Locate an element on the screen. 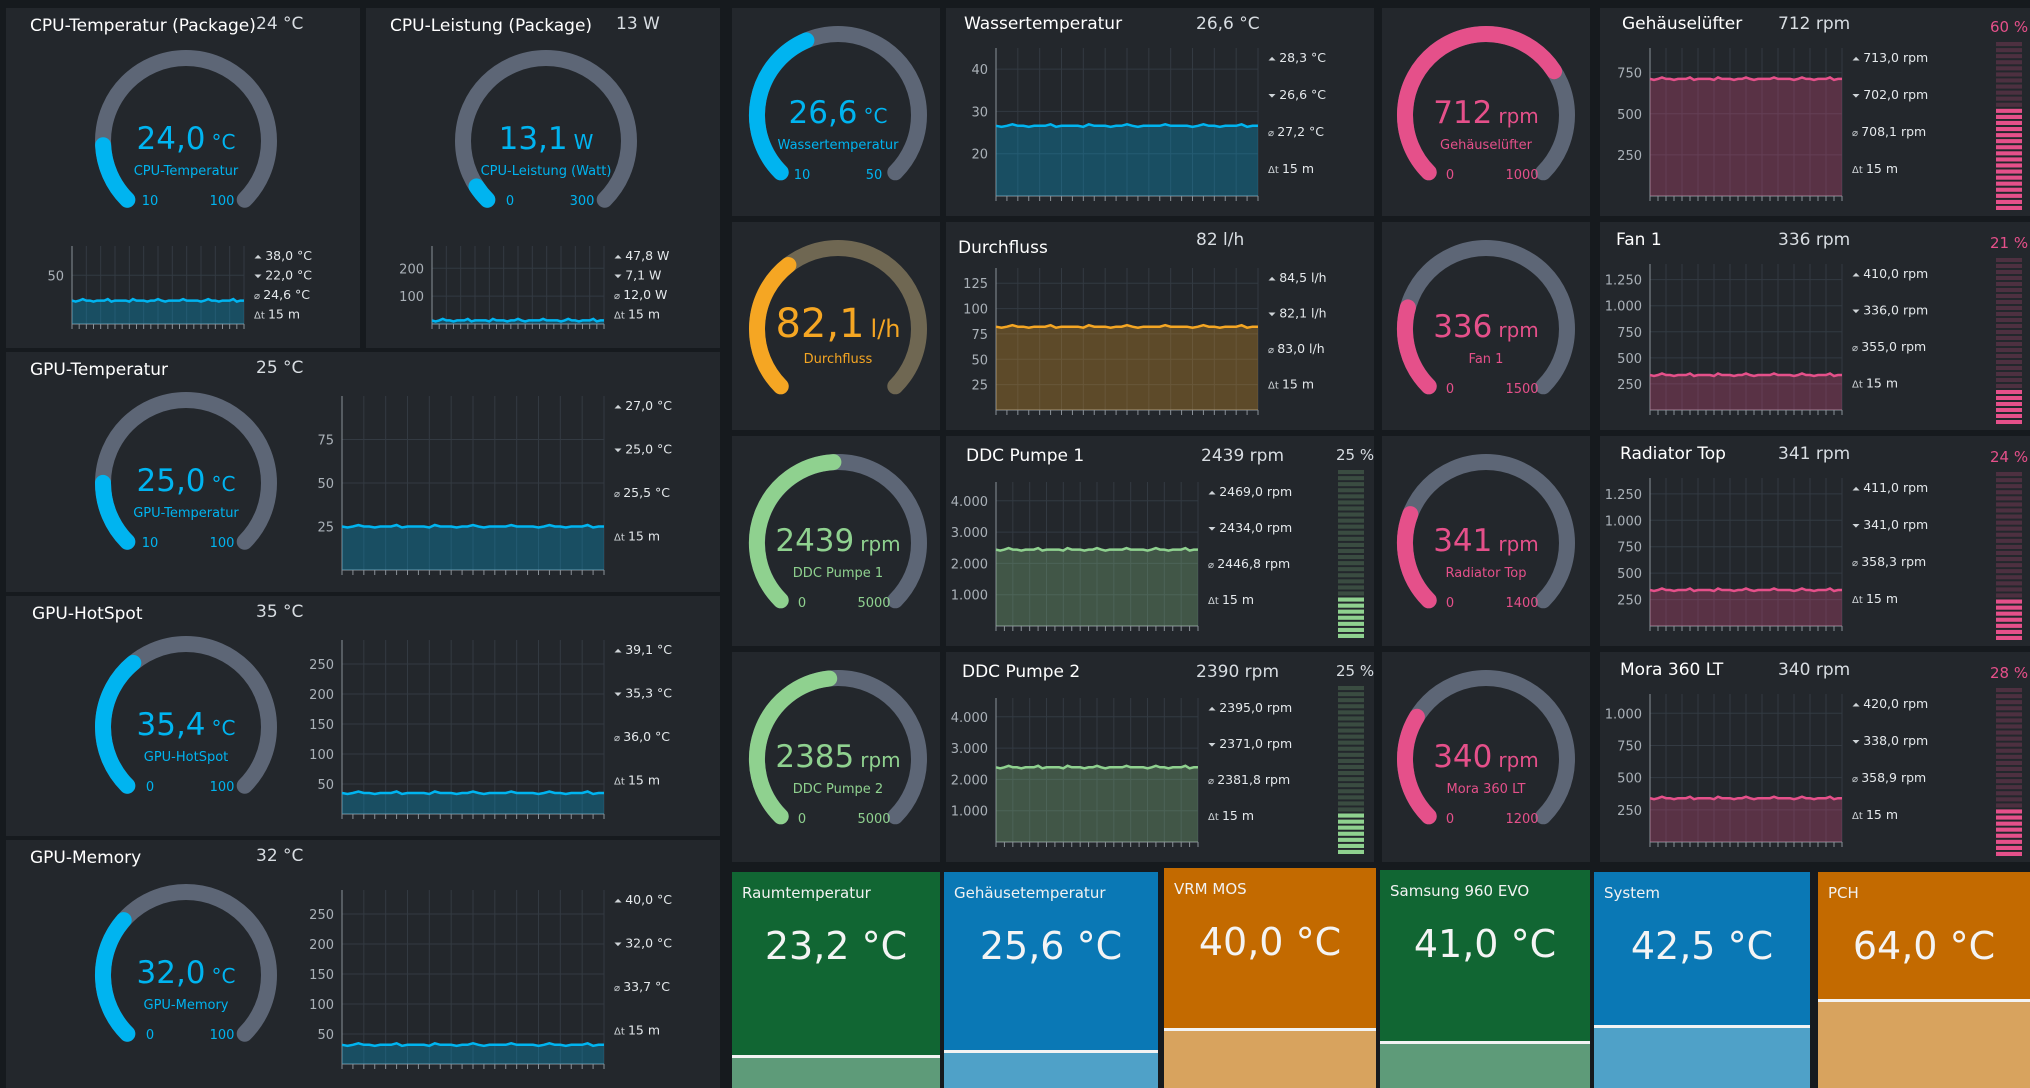 The height and width of the screenshot is (1088, 2030). gauge-max: 1200 is located at coordinates (1521, 819).